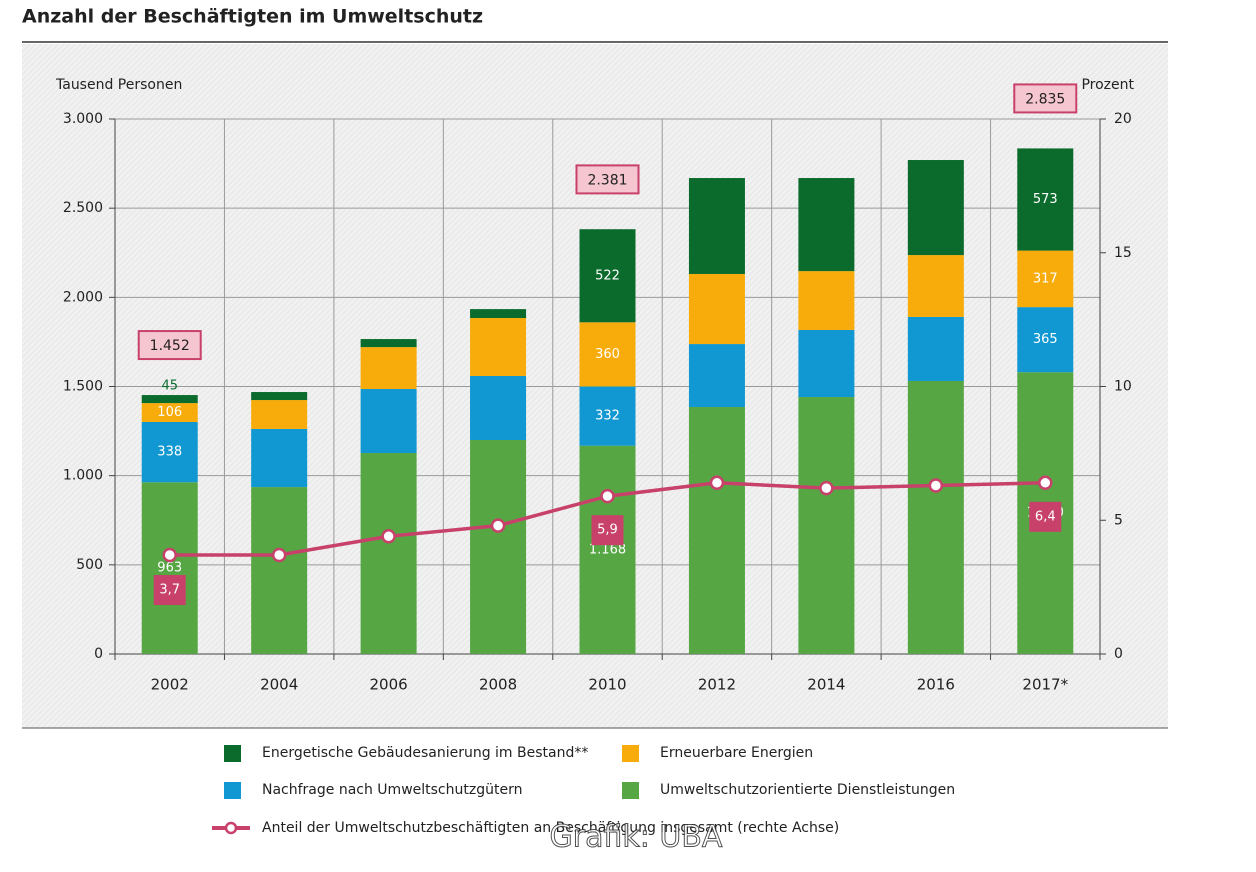 This screenshot has height=872, width=1256. Describe the element at coordinates (1118, 654) in the screenshot. I see `y2-tick-label: 0` at that location.